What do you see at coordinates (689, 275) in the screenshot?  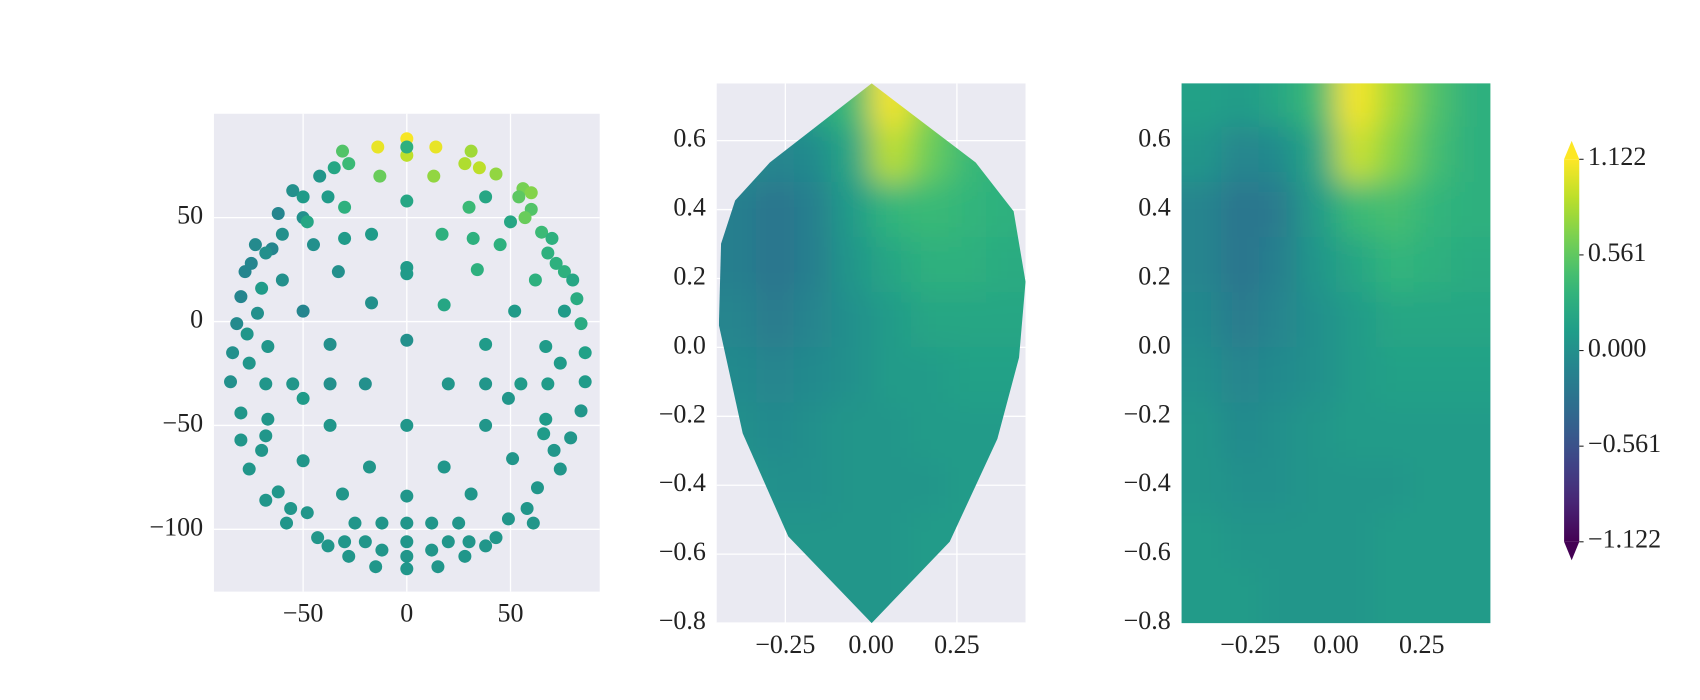 I see `y-tick-label: 0.2` at bounding box center [689, 275].